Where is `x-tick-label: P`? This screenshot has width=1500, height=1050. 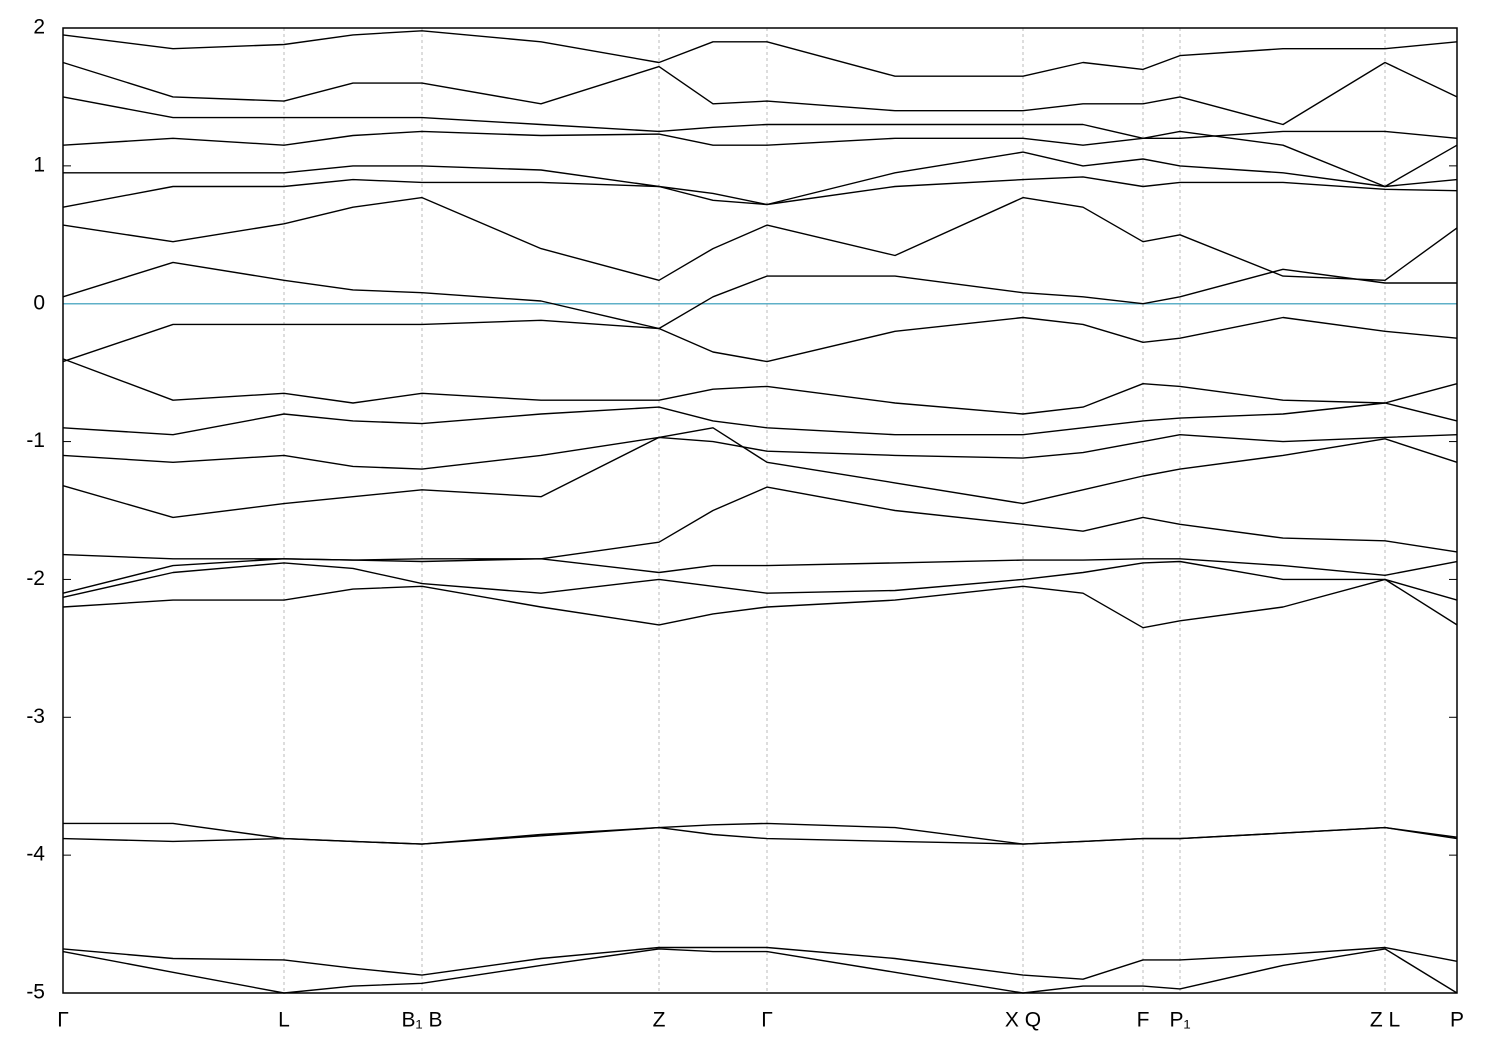 x-tick-label: P is located at coordinates (1457, 1020).